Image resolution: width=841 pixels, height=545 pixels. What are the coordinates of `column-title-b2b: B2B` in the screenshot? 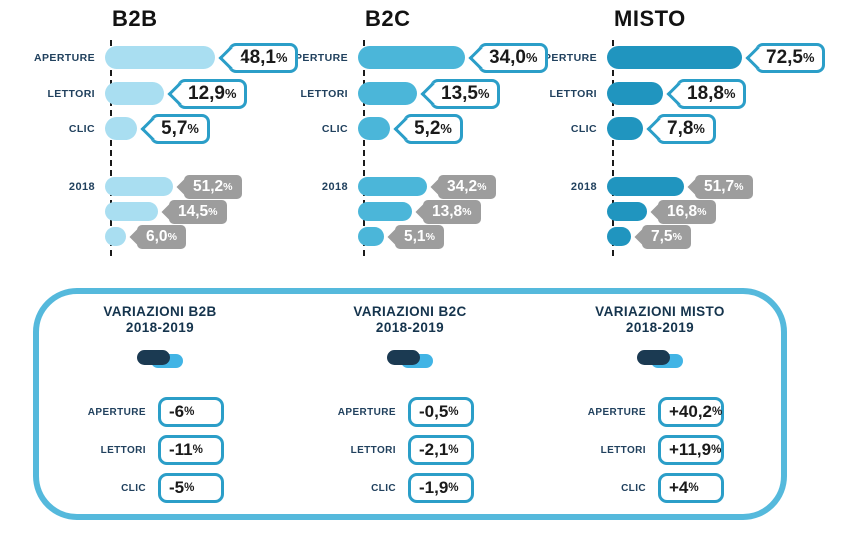 It's located at (135, 18).